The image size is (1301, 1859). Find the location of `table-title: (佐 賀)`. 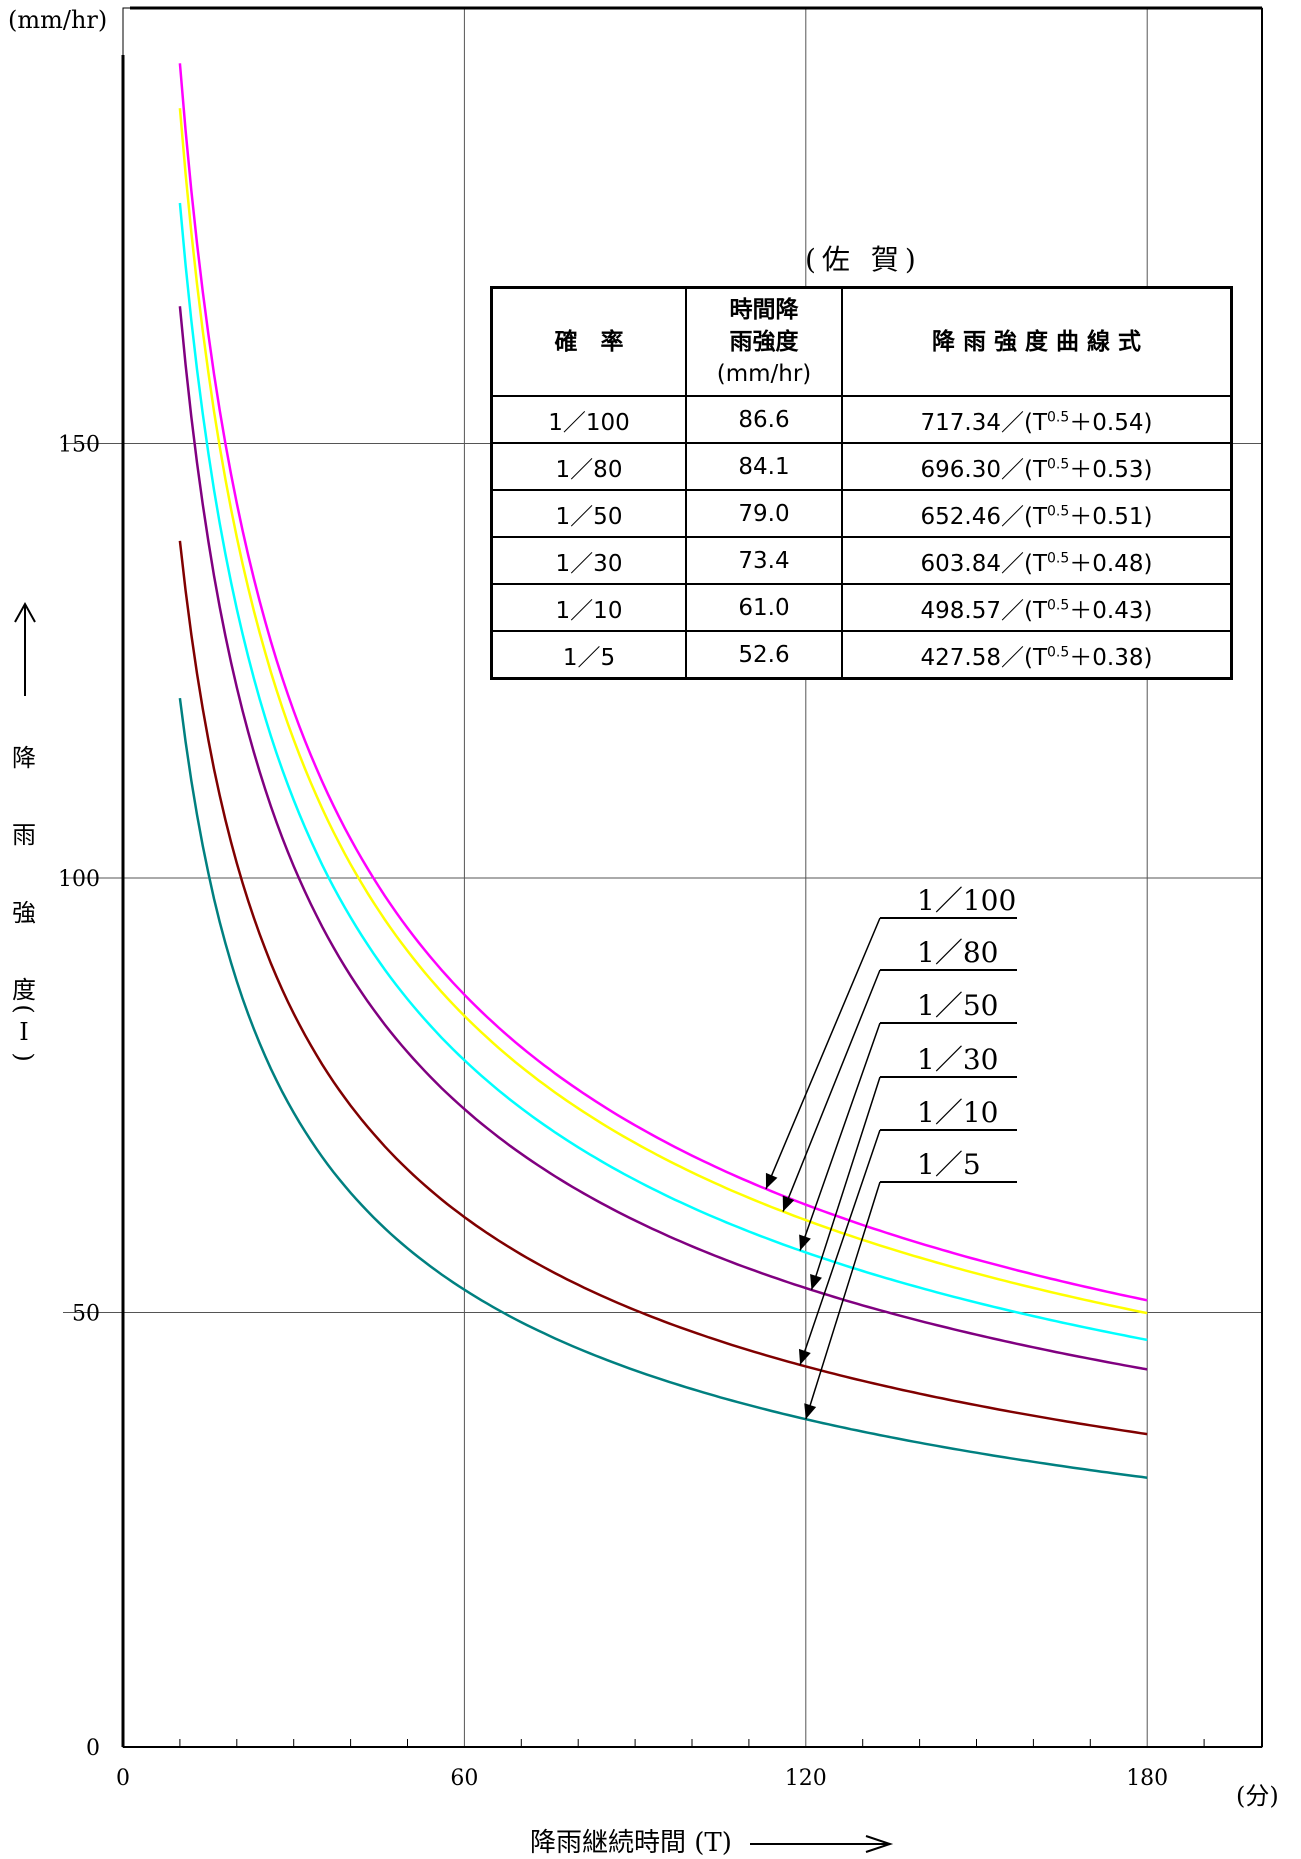

table-title: (佐 賀) is located at coordinates (863, 259).